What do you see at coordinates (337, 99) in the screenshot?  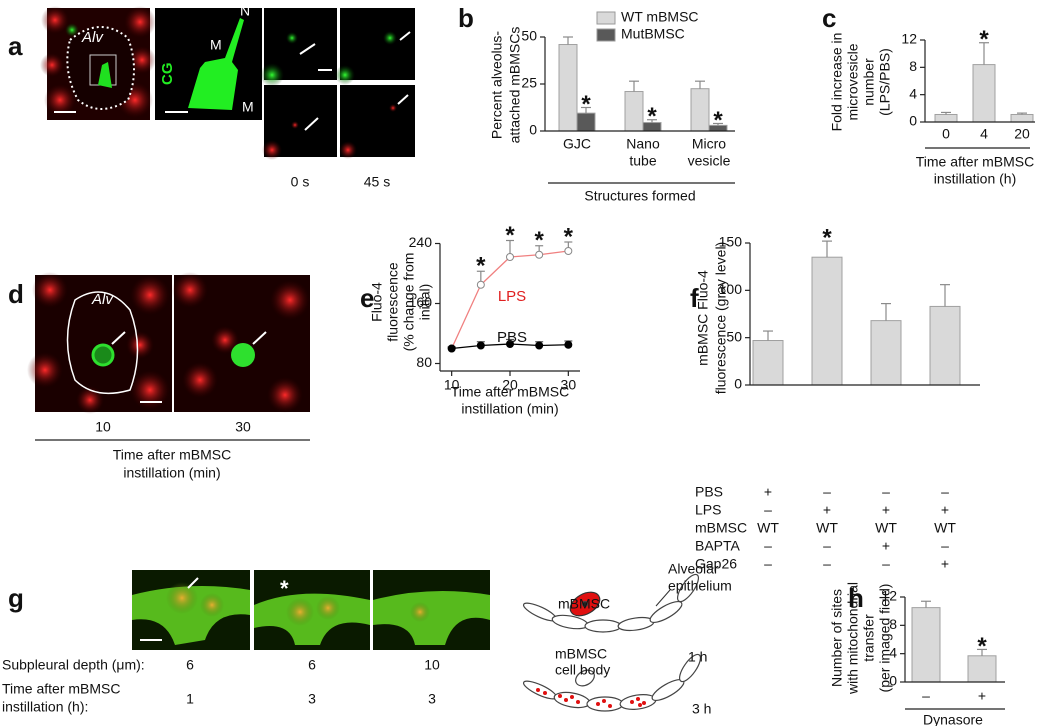 I see `micrograph: 0 s 45 s` at bounding box center [337, 99].